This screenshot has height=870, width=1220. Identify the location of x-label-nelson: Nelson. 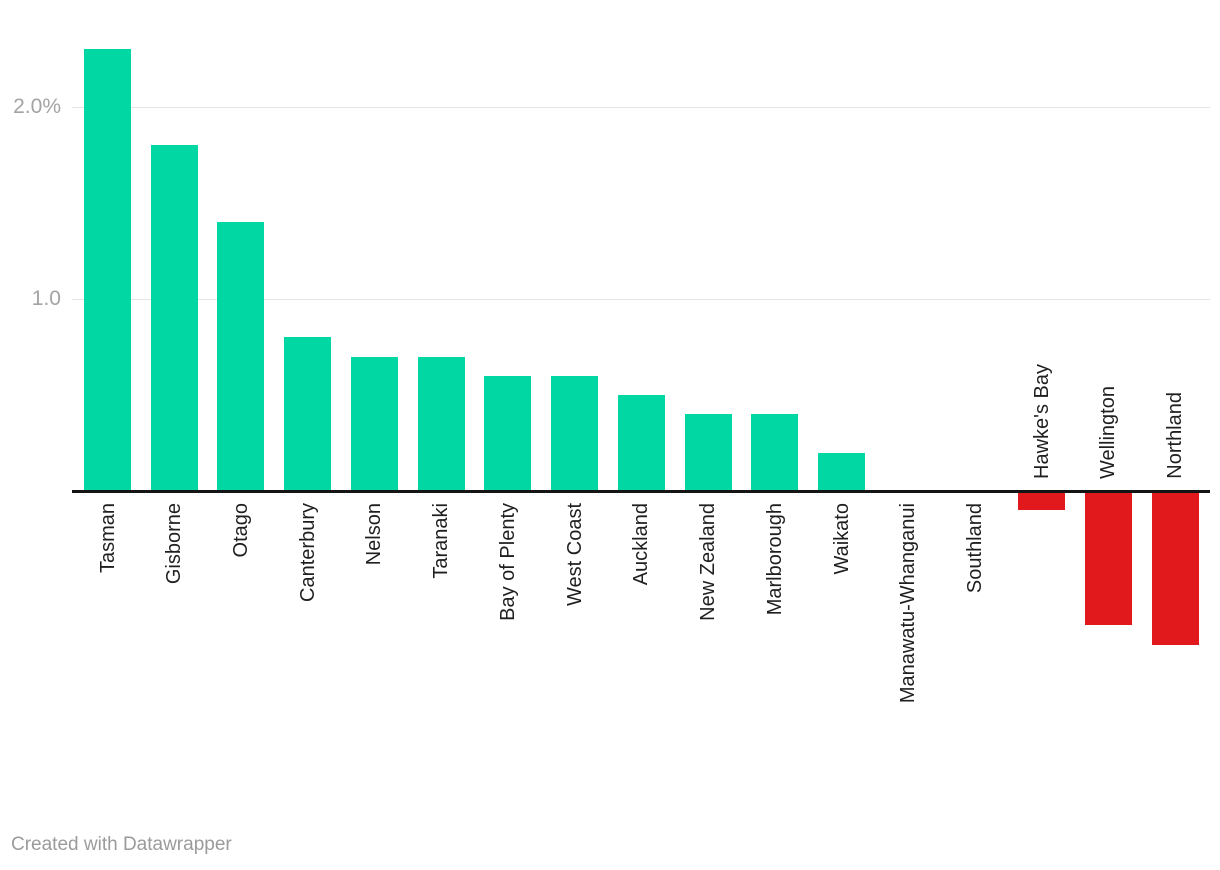
(374, 534).